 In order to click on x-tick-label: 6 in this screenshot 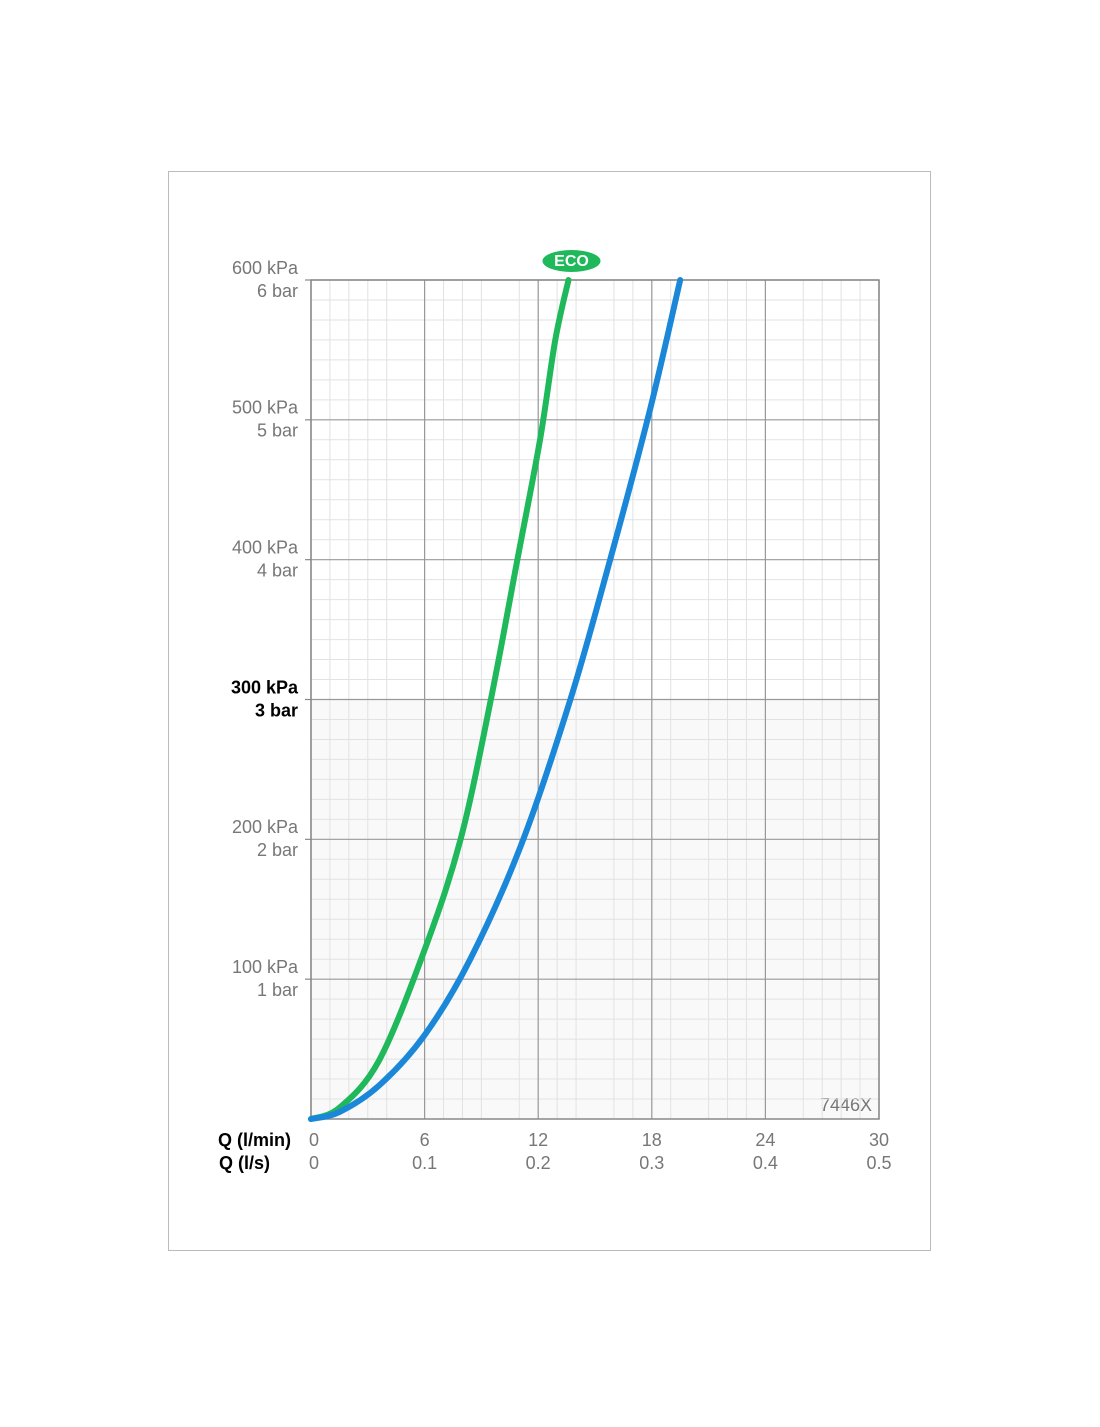, I will do `click(425, 1140)`.